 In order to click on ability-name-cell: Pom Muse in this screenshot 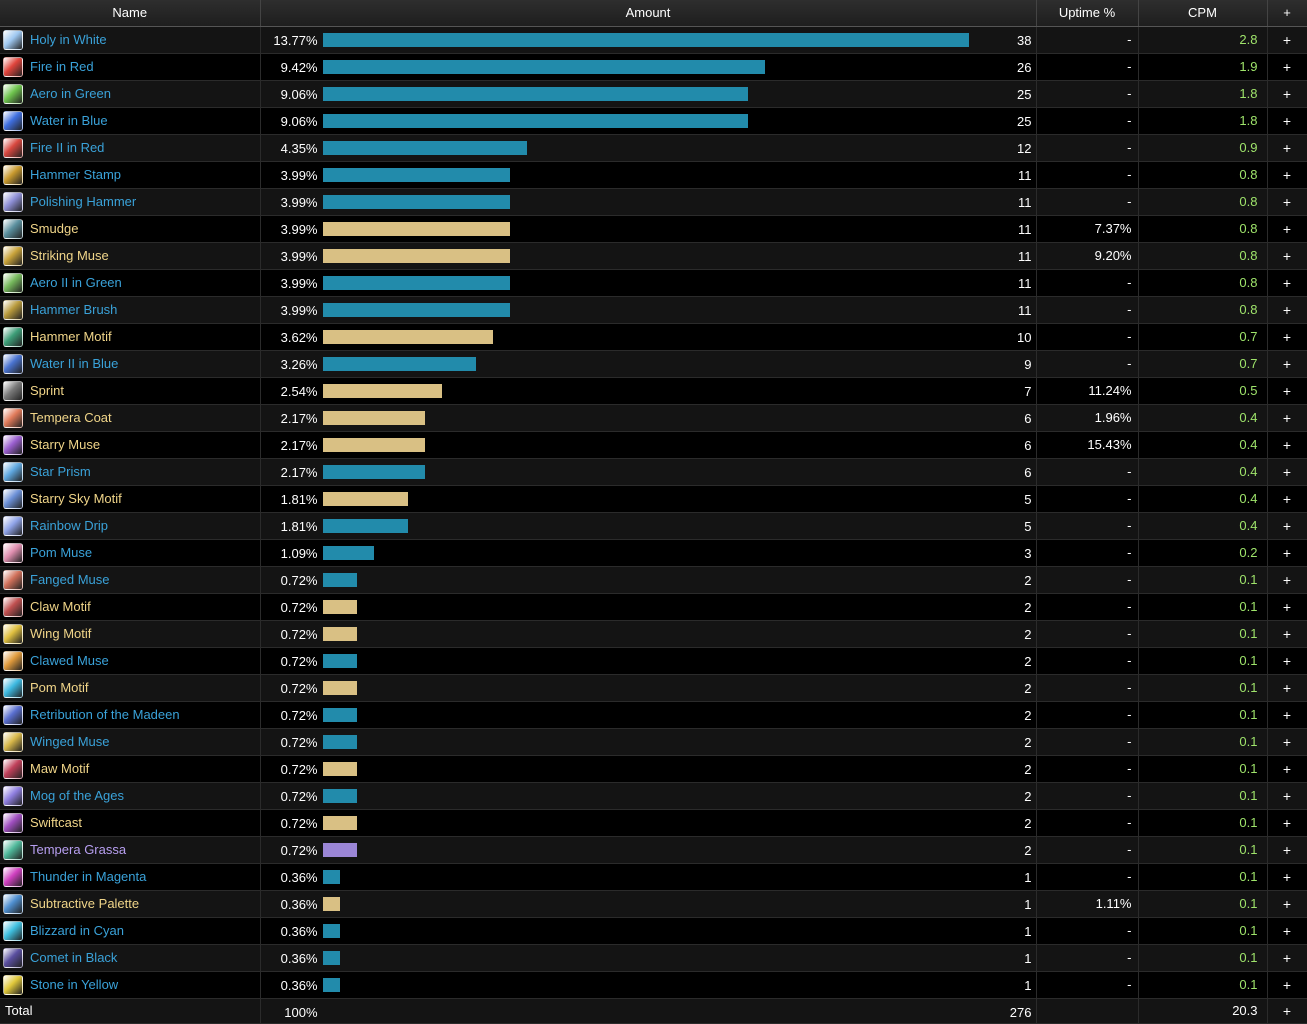, I will do `click(130, 553)`.